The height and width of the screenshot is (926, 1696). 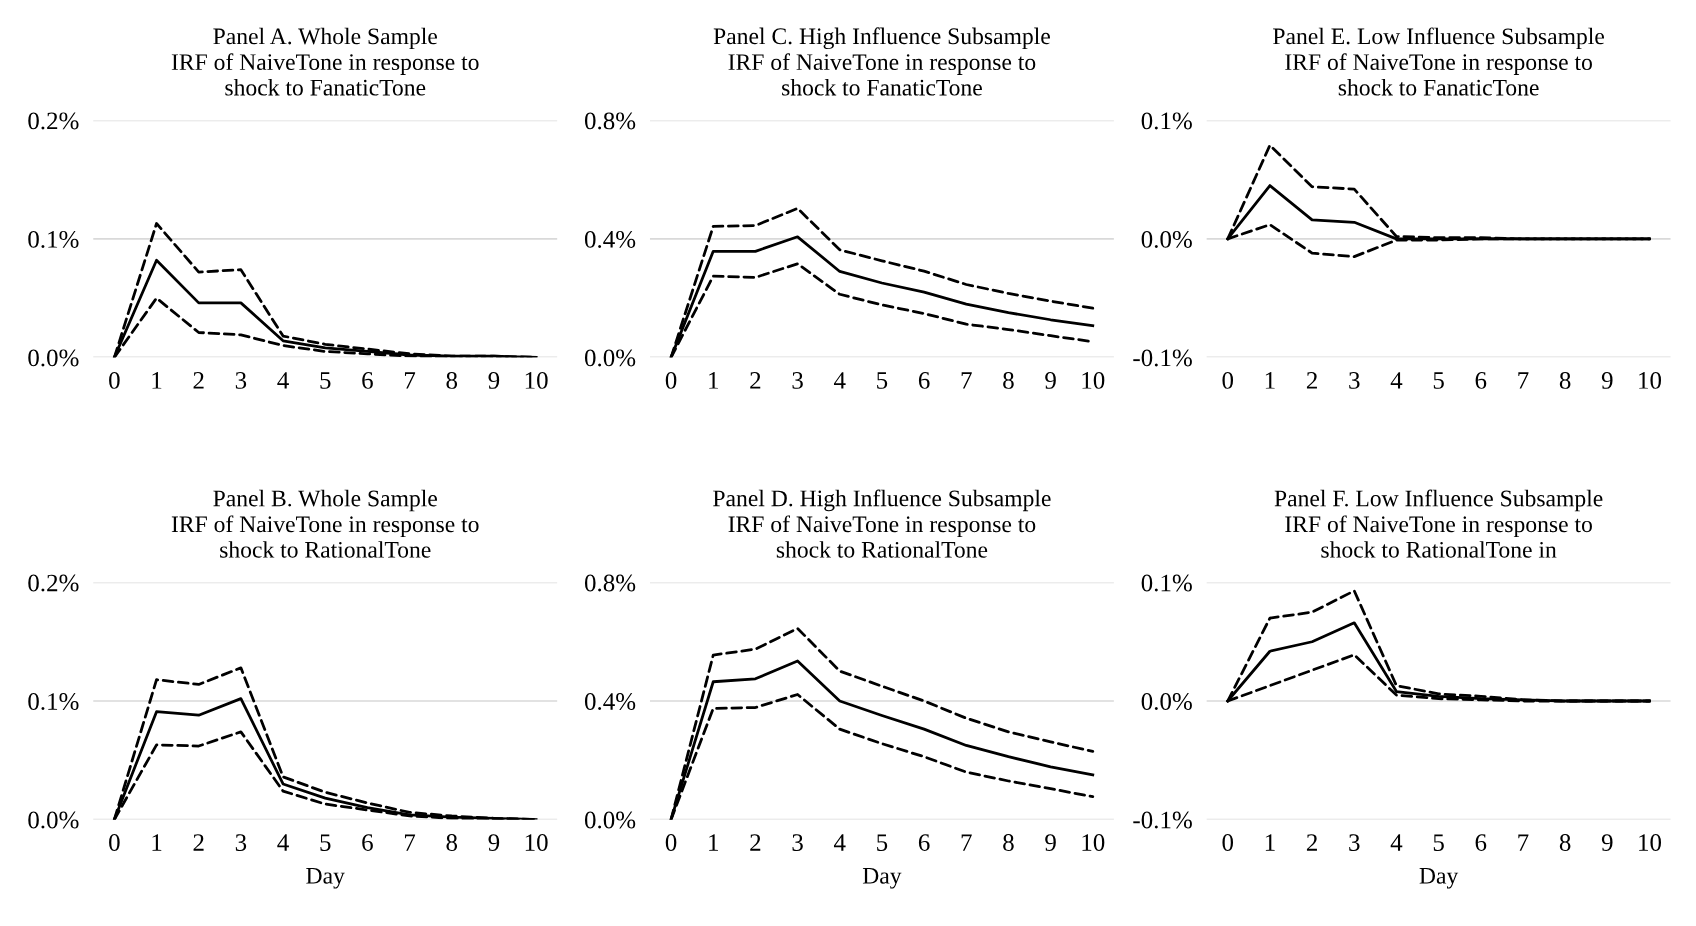 What do you see at coordinates (881, 61) in the screenshot?
I see `chart-title: Panel C. High Influence Subsample IRF of NaiveTone in response to shock to FanaticTone` at bounding box center [881, 61].